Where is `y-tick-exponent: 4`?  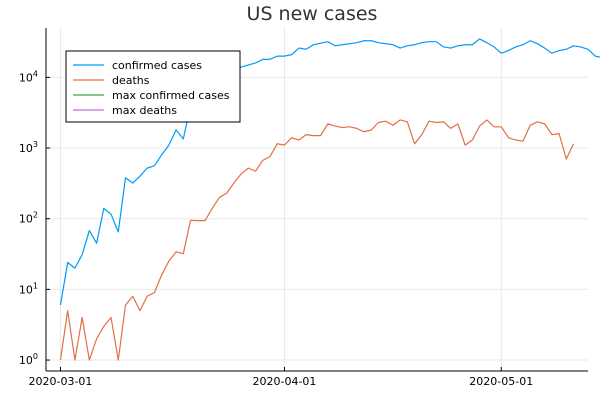 y-tick-exponent: 4 is located at coordinates (35, 73).